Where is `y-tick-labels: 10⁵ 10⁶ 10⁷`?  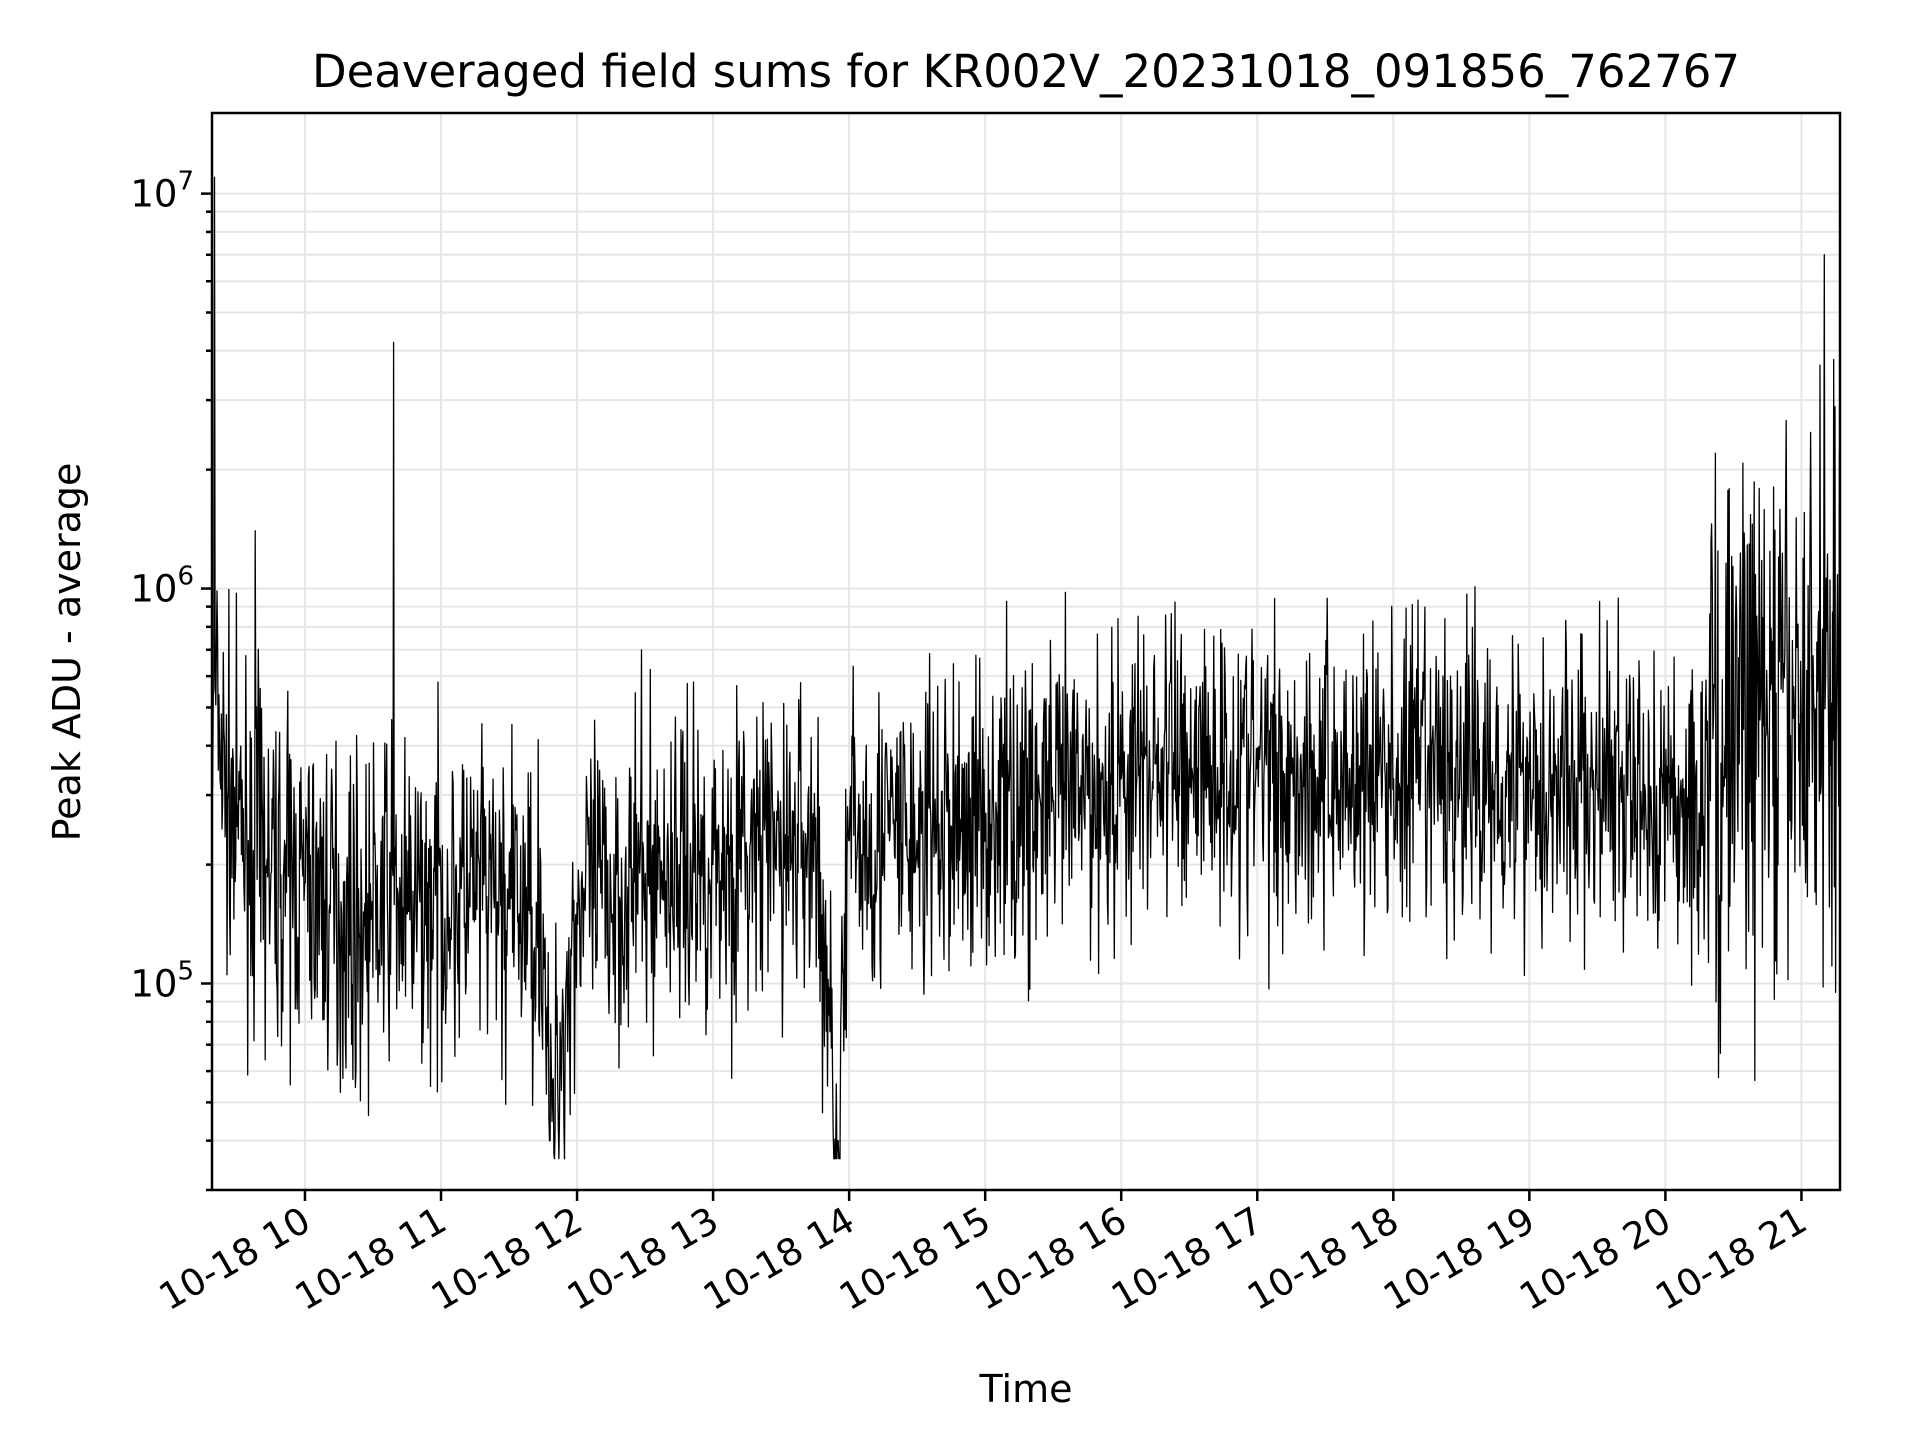
y-tick-labels: 10⁵ 10⁶ 10⁷ is located at coordinates (162, 586).